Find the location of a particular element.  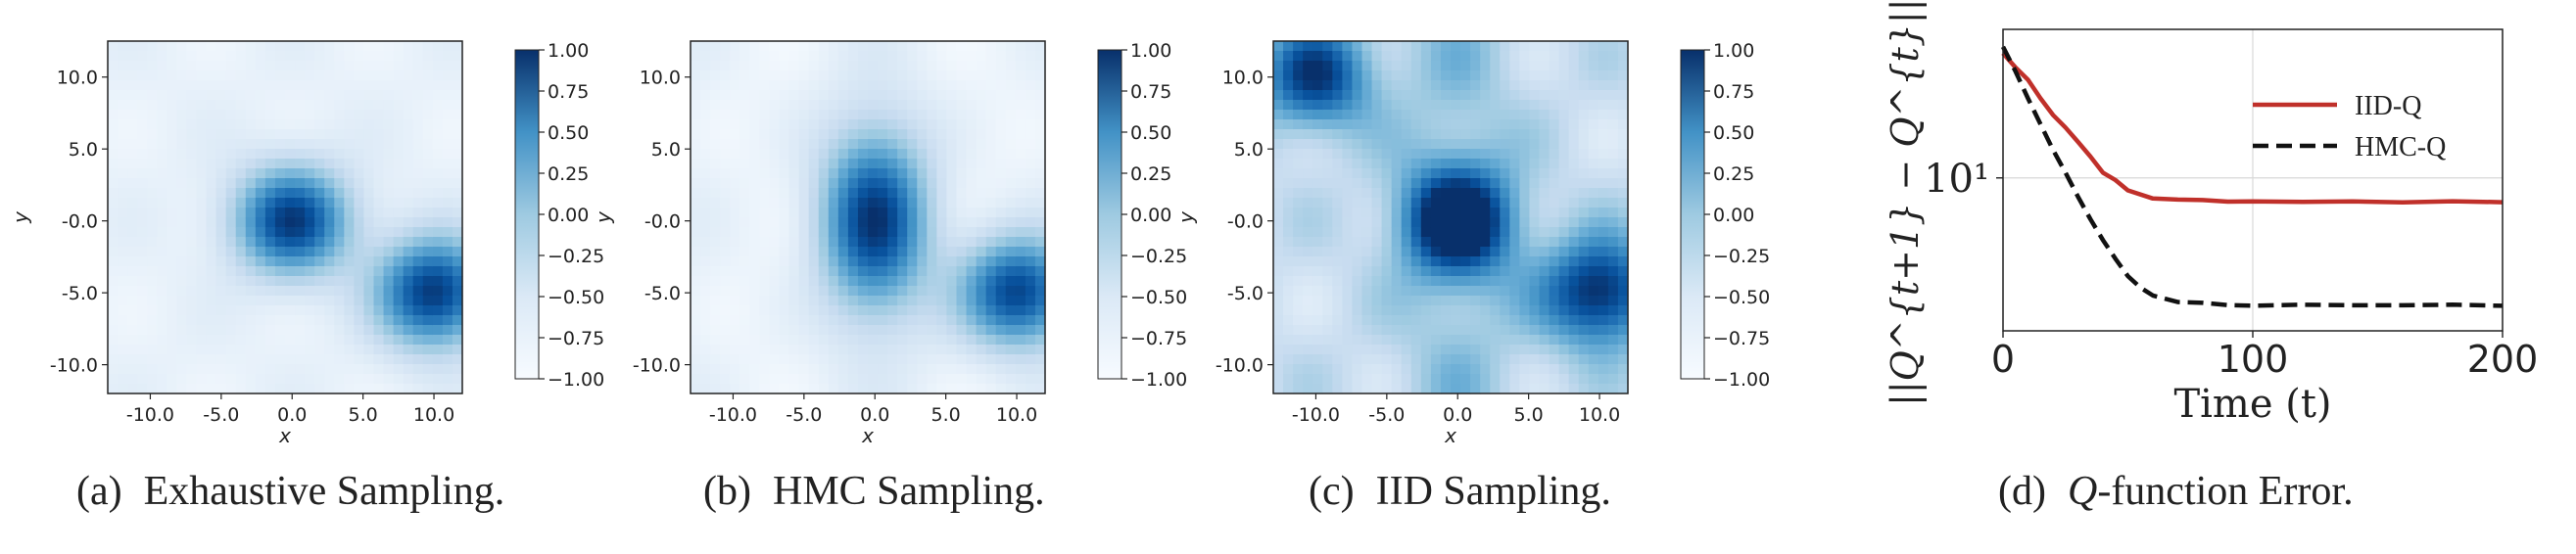

x-tick-label: 10.0 is located at coordinates (434, 415).